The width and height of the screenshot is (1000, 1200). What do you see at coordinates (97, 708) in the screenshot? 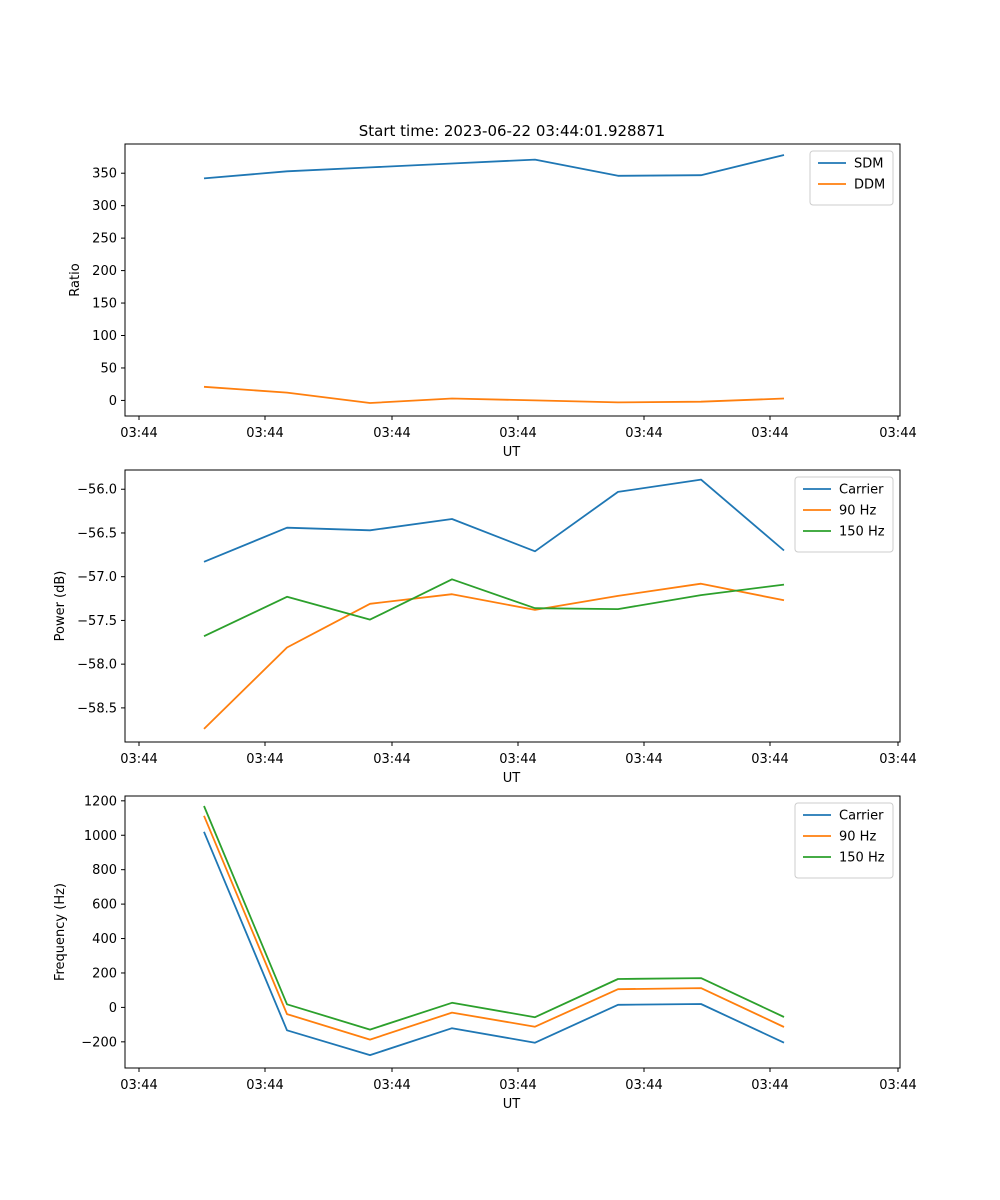
I see `y-tick-label: −58.5` at bounding box center [97, 708].